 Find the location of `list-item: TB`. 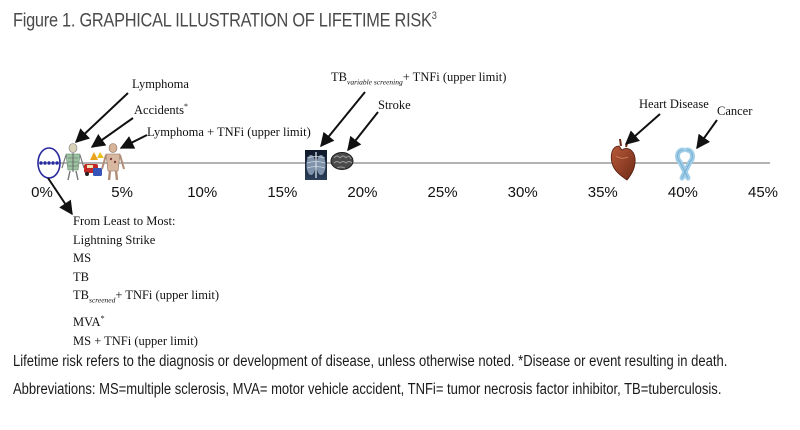

list-item: TB is located at coordinates (81, 276).